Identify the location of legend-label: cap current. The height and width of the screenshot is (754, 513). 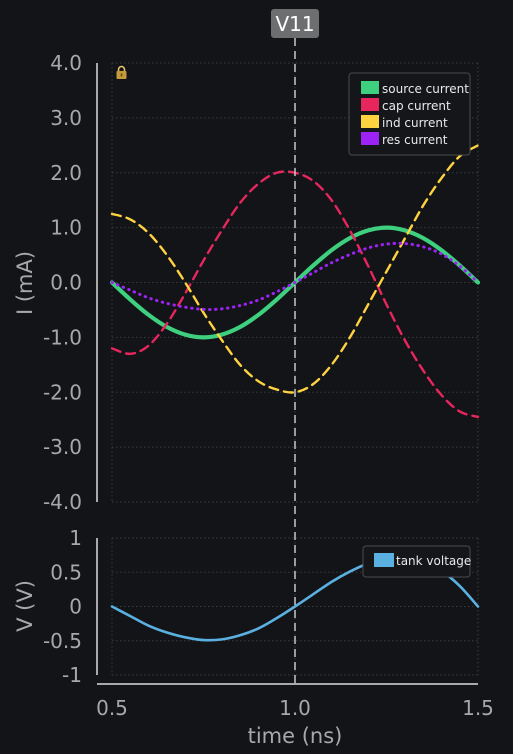
(416, 106).